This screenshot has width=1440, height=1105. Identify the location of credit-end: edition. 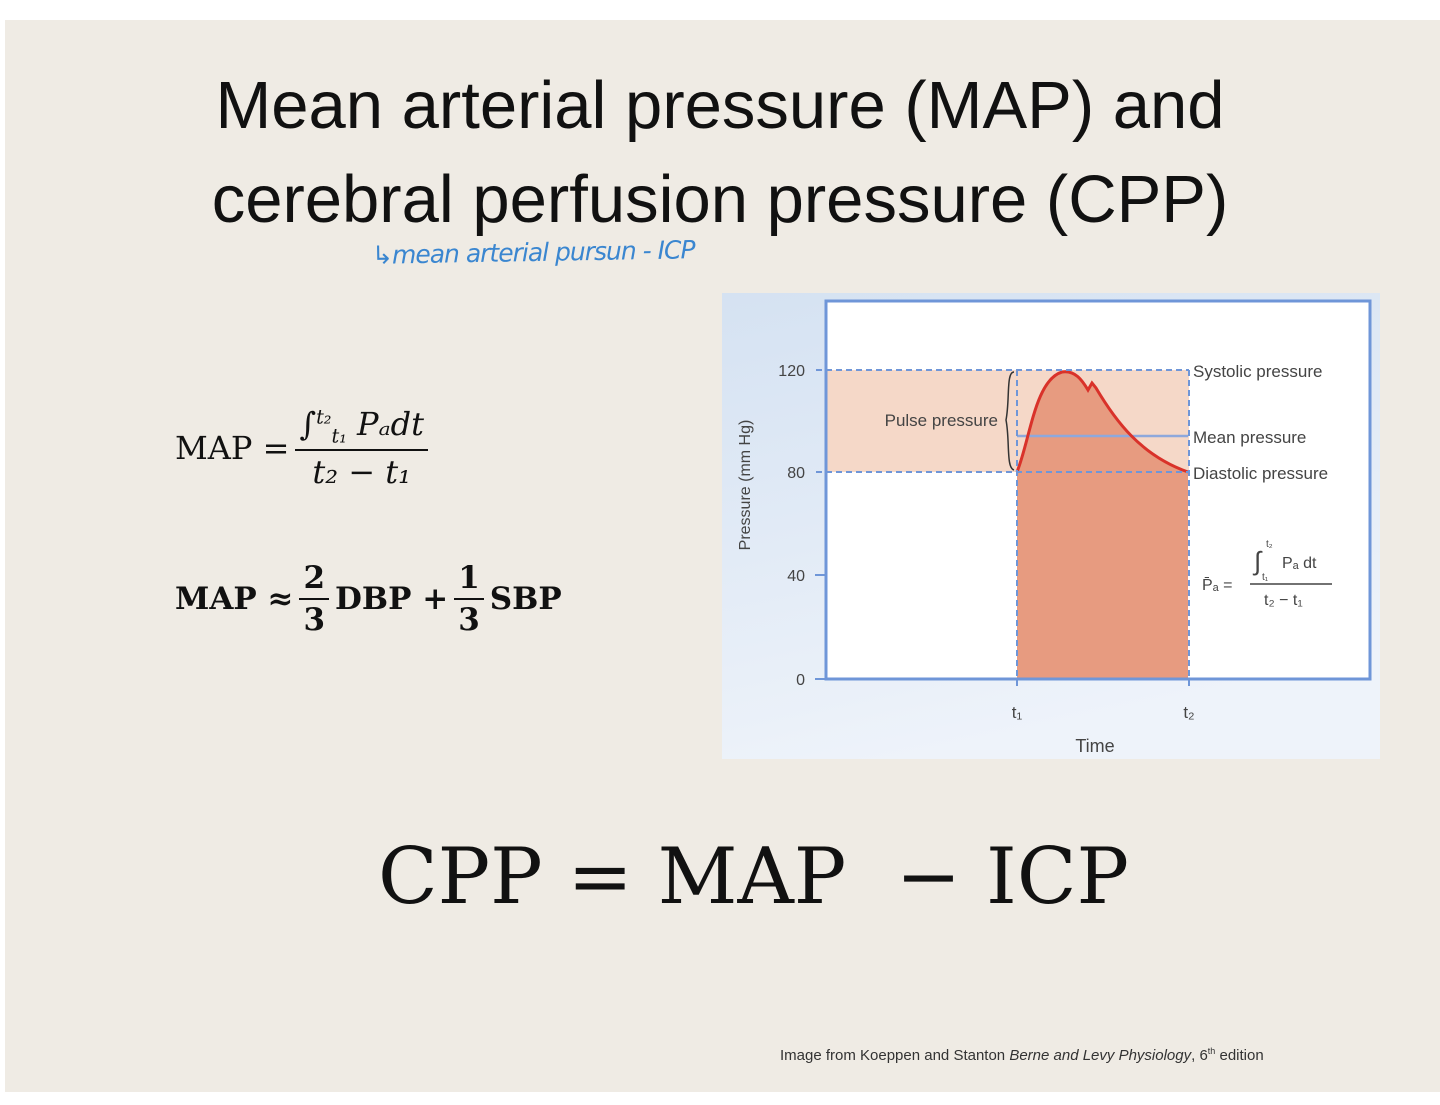
(1239, 1055).